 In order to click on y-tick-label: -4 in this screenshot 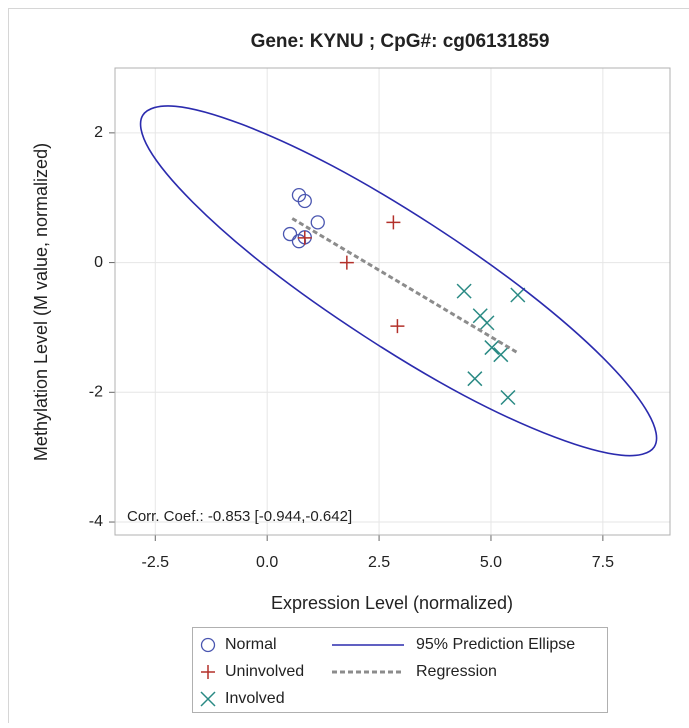, I will do `click(96, 521)`.